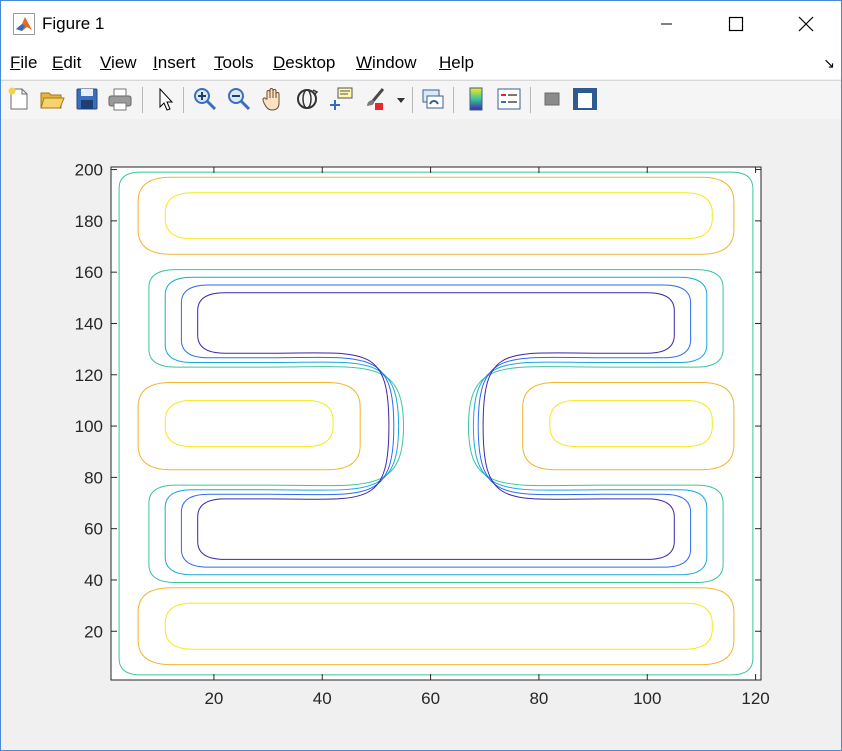 This screenshot has width=842, height=751. What do you see at coordinates (24, 24) in the screenshot?
I see `matlab-logo-icon` at bounding box center [24, 24].